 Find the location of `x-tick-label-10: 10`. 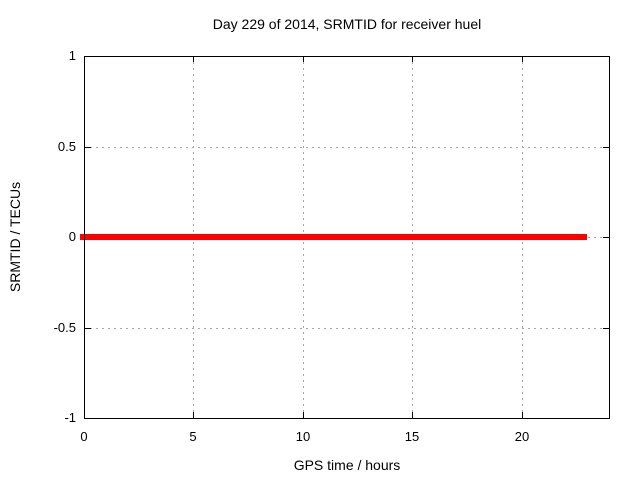

x-tick-label-10: 10 is located at coordinates (303, 436).